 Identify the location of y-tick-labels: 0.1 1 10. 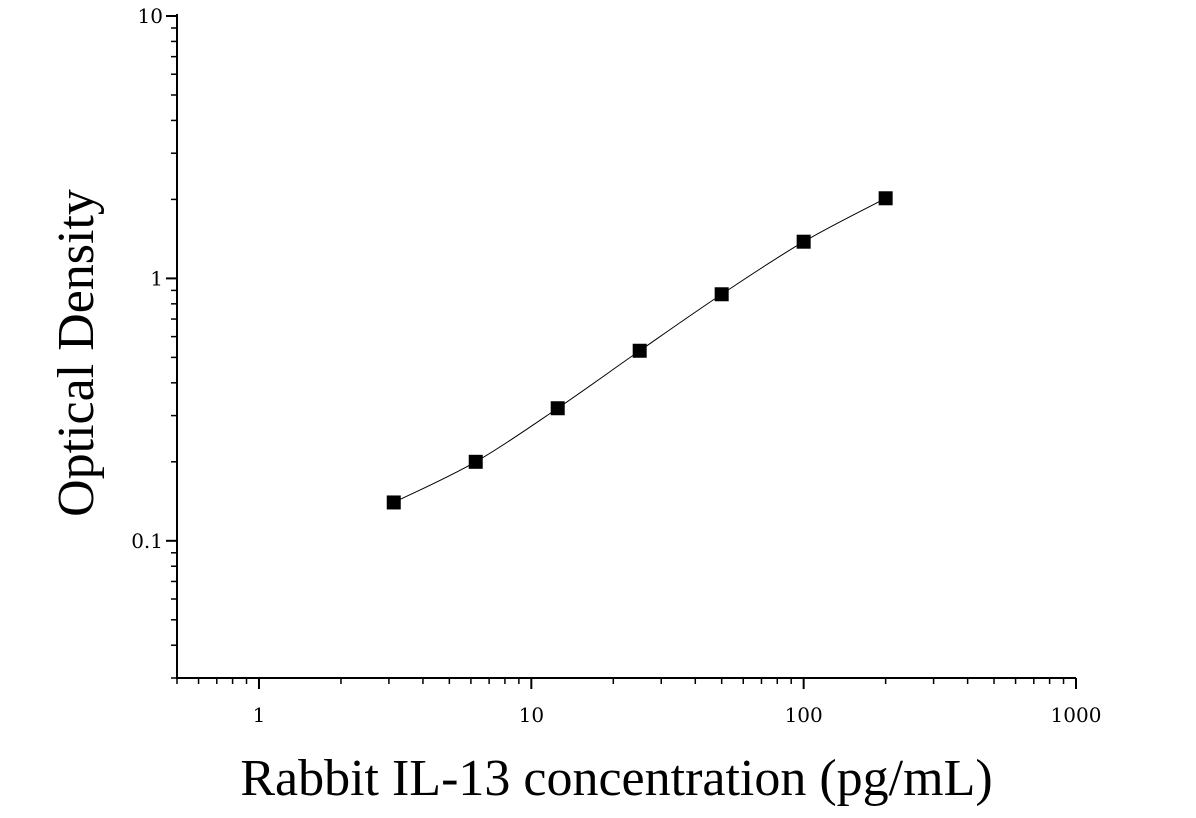
(147, 278).